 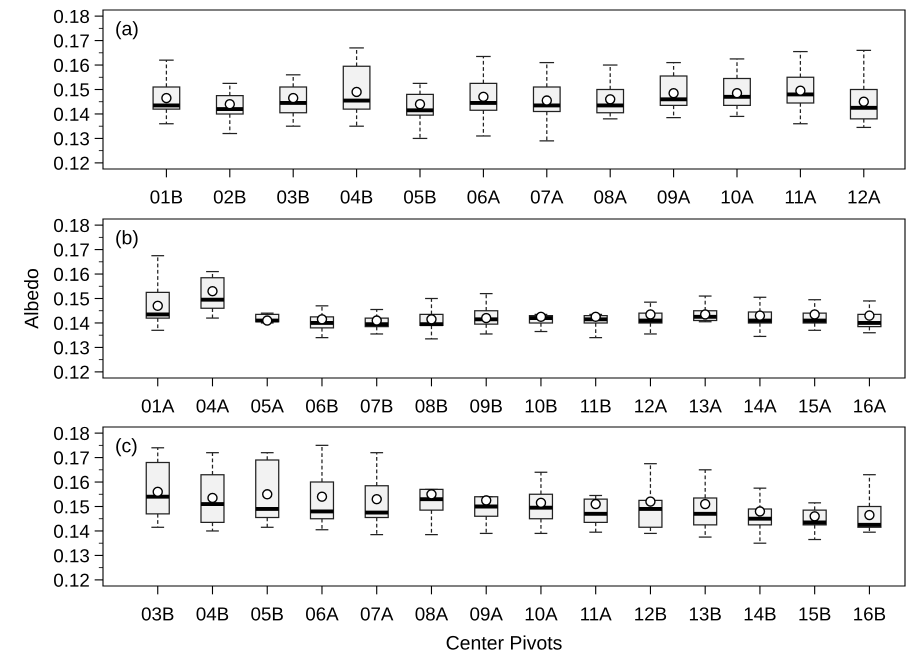 I want to click on x-tick-label: 09B, so click(x=486, y=406).